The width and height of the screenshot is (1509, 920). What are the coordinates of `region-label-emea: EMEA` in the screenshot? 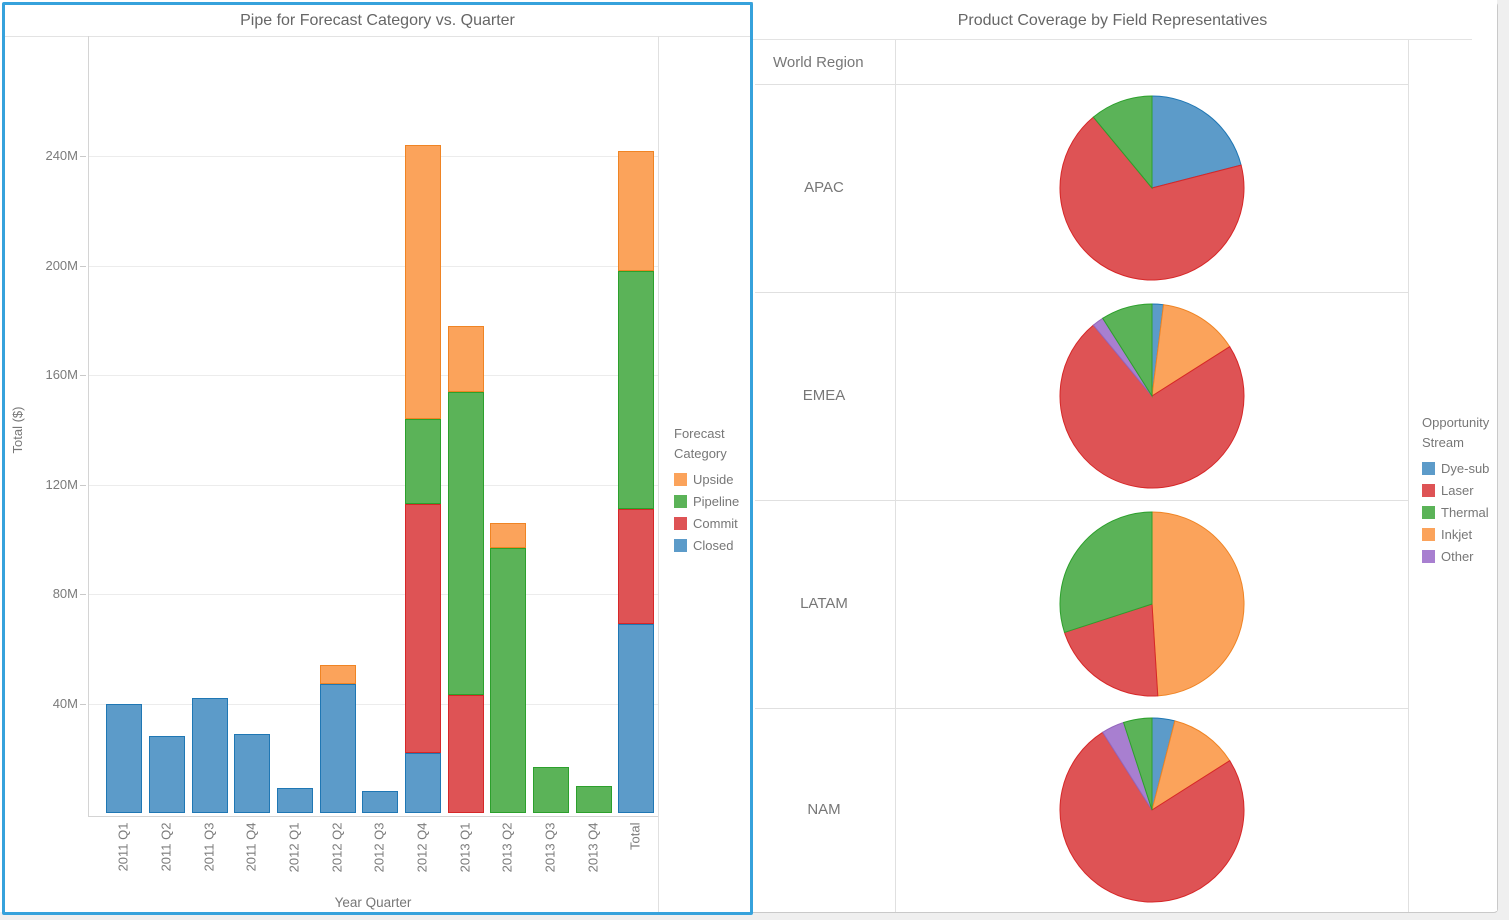 It's located at (824, 395).